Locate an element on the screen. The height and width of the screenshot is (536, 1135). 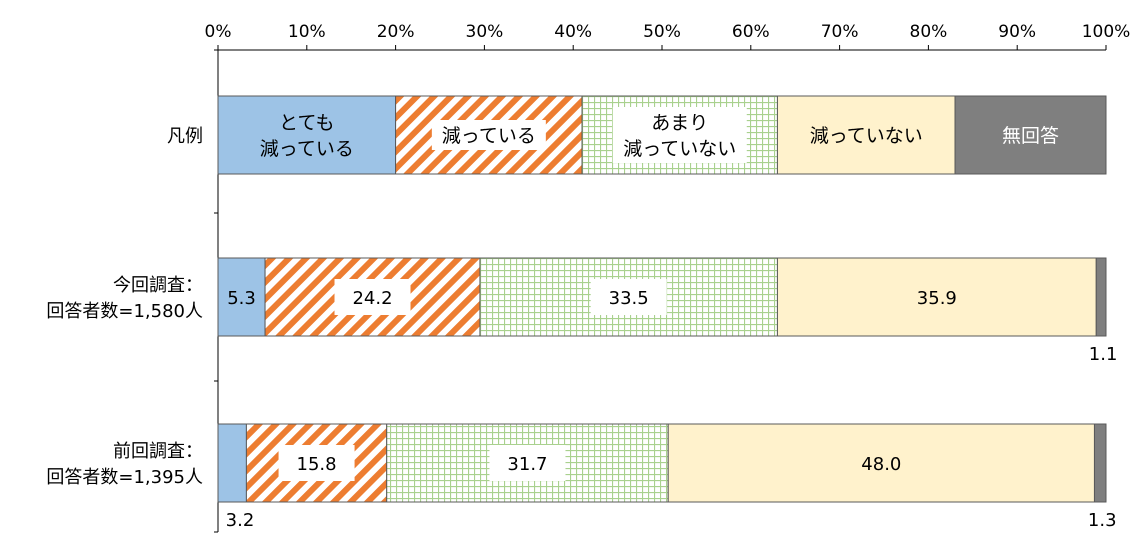
data-label: 31.7 is located at coordinates (527, 464).